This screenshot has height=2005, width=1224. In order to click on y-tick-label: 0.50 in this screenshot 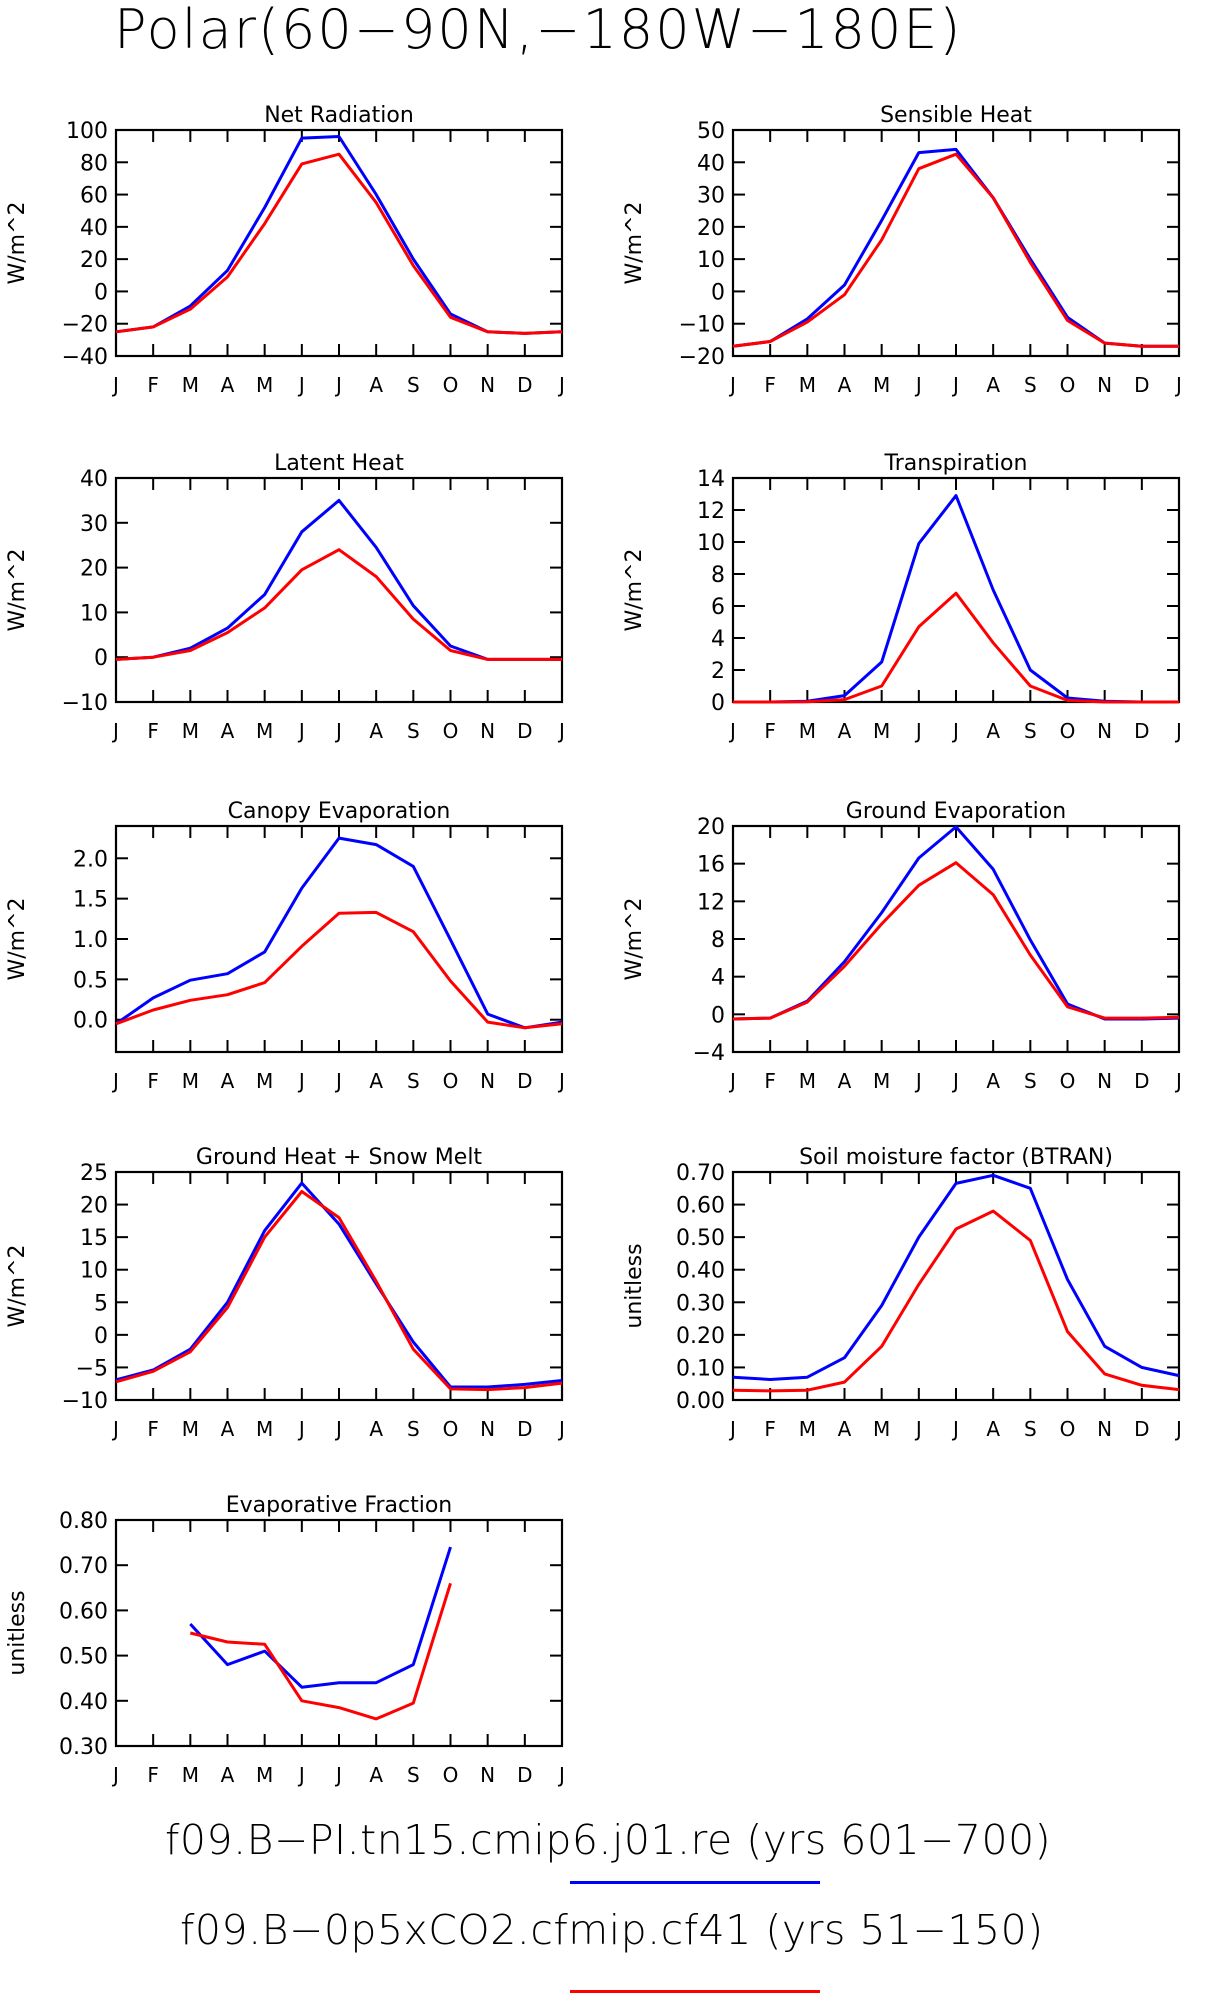, I will do `click(83, 1657)`.